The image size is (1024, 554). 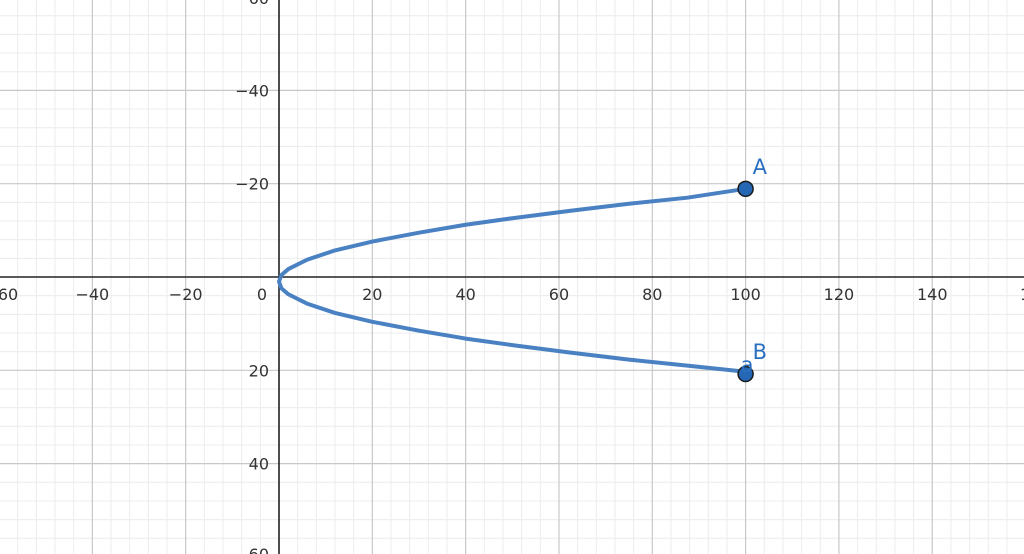 What do you see at coordinates (92, 294) in the screenshot?
I see `x-tick-label: −40` at bounding box center [92, 294].